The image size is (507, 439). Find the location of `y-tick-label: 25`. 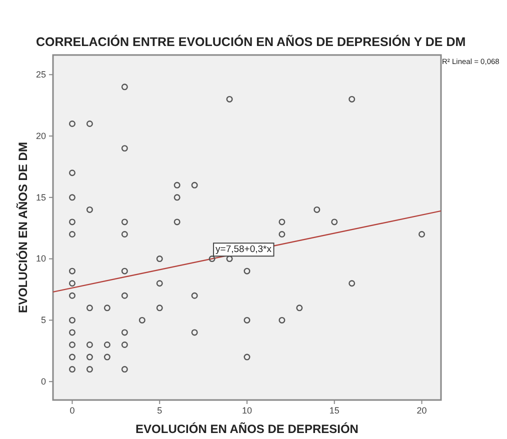

y-tick-label: 25 is located at coordinates (41, 75).